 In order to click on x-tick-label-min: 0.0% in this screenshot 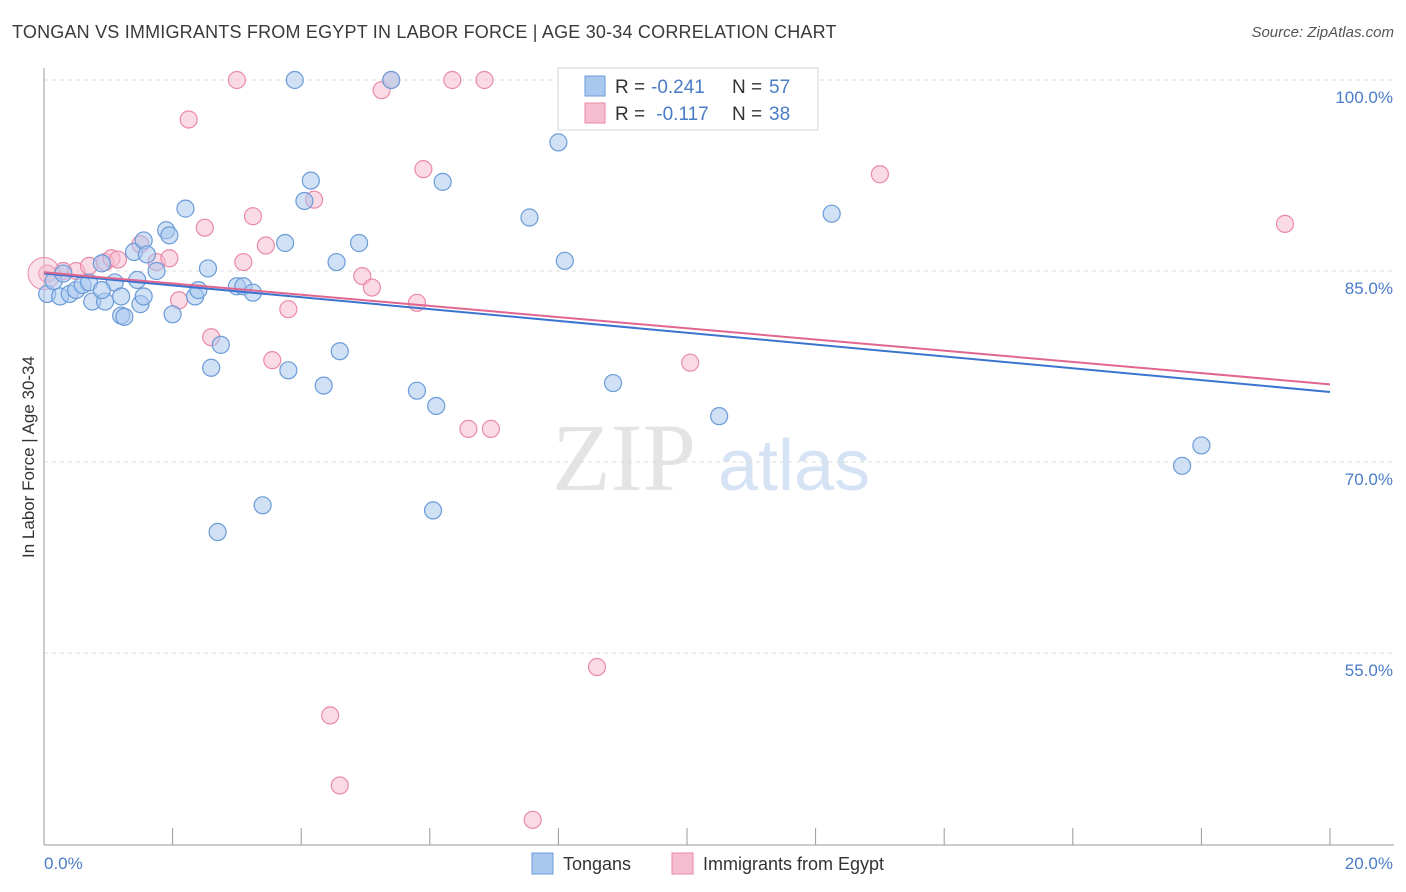, I will do `click(63, 863)`.